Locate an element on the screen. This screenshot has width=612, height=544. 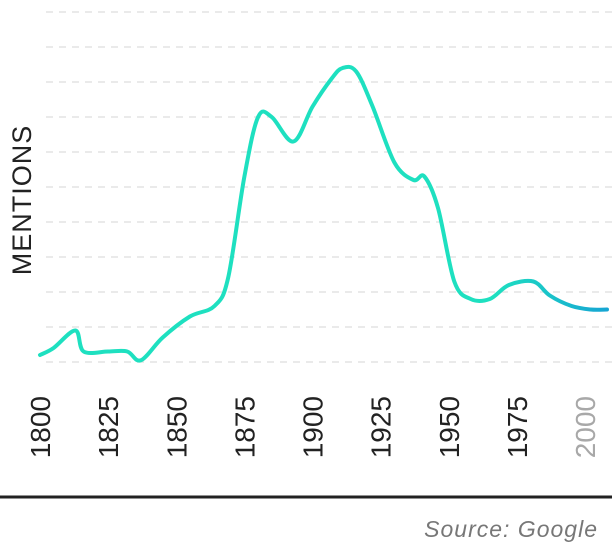
x-tick-label: 1875 is located at coordinates (244, 427).